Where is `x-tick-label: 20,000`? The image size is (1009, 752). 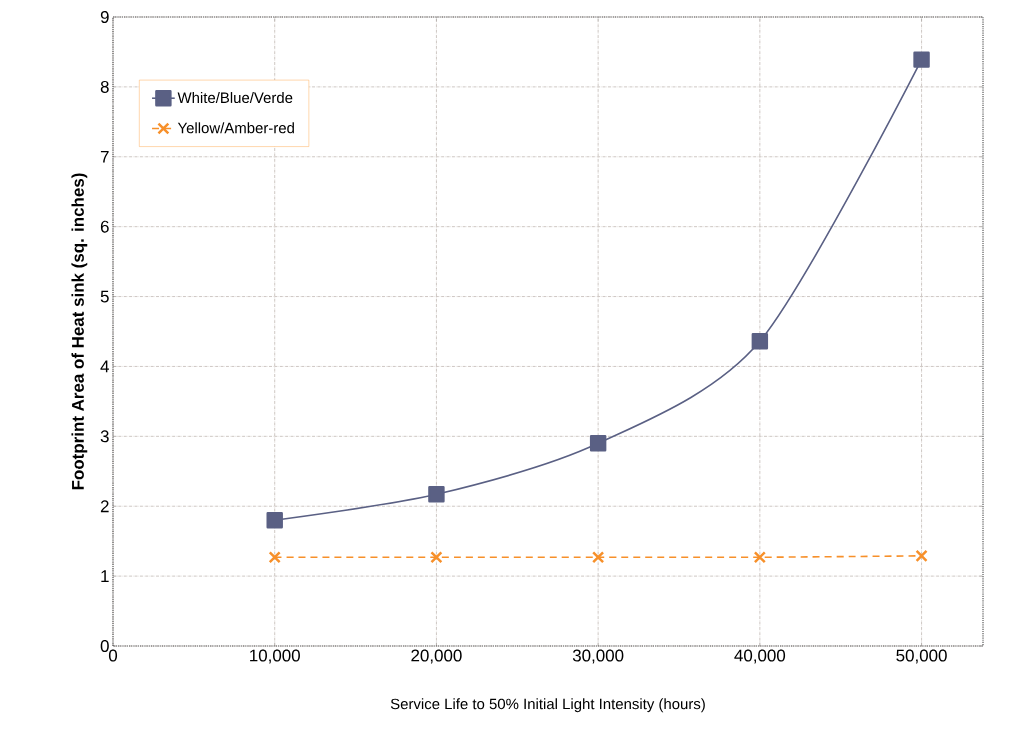 x-tick-label: 20,000 is located at coordinates (436, 656).